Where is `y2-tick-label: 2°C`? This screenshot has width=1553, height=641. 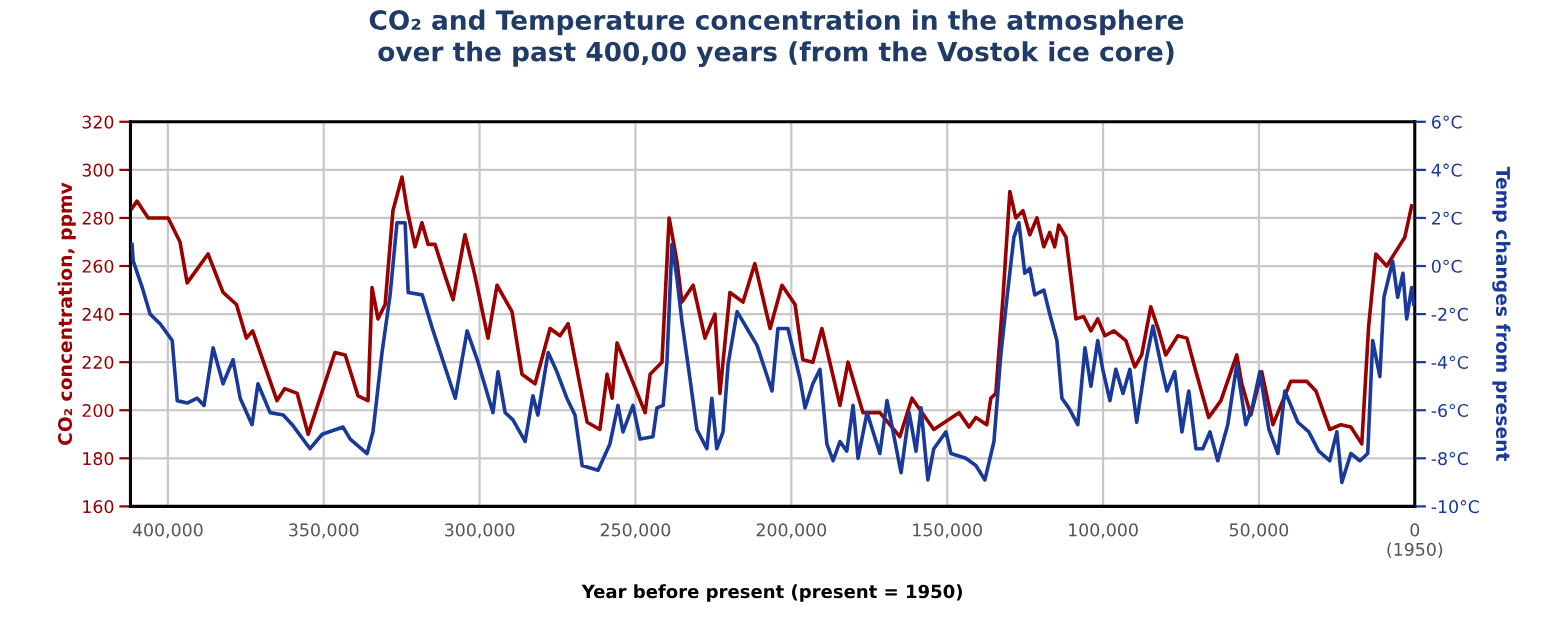 y2-tick-label: 2°C is located at coordinates (1447, 218).